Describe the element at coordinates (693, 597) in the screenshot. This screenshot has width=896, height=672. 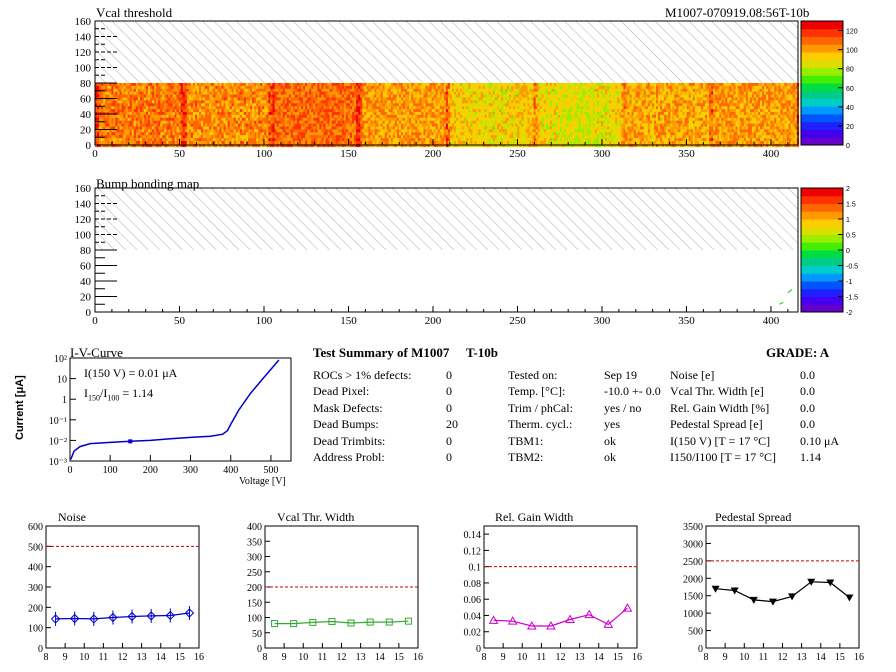
I see `y-tick-label: 1500` at that location.